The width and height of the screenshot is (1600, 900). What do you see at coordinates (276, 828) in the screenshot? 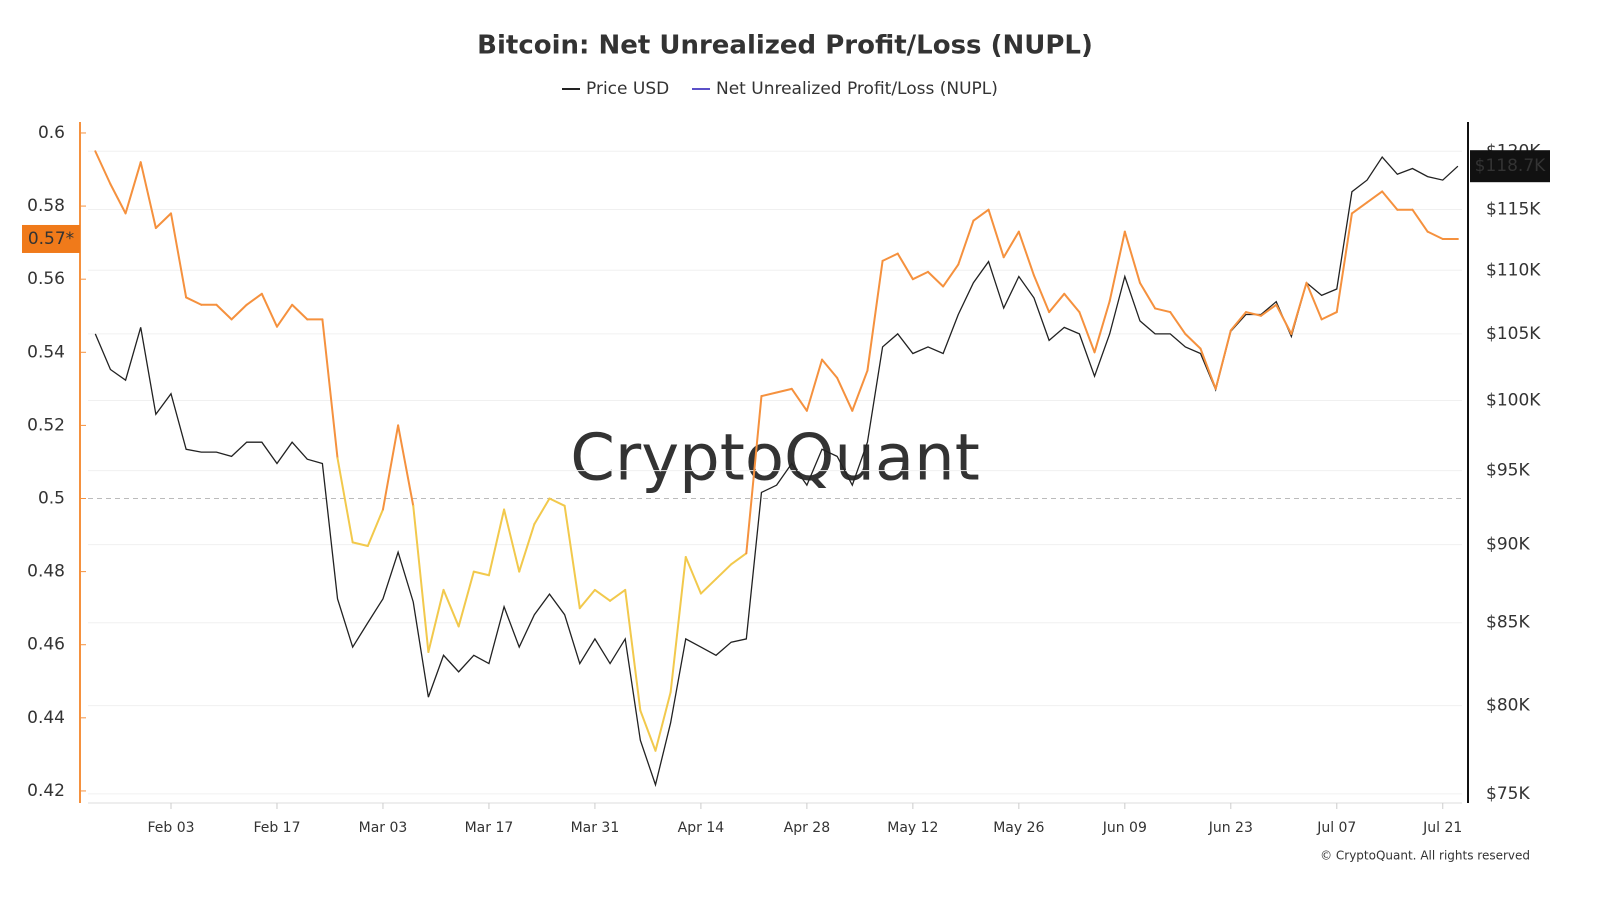
I see `x-tick-label: Feb 17` at bounding box center [276, 828].